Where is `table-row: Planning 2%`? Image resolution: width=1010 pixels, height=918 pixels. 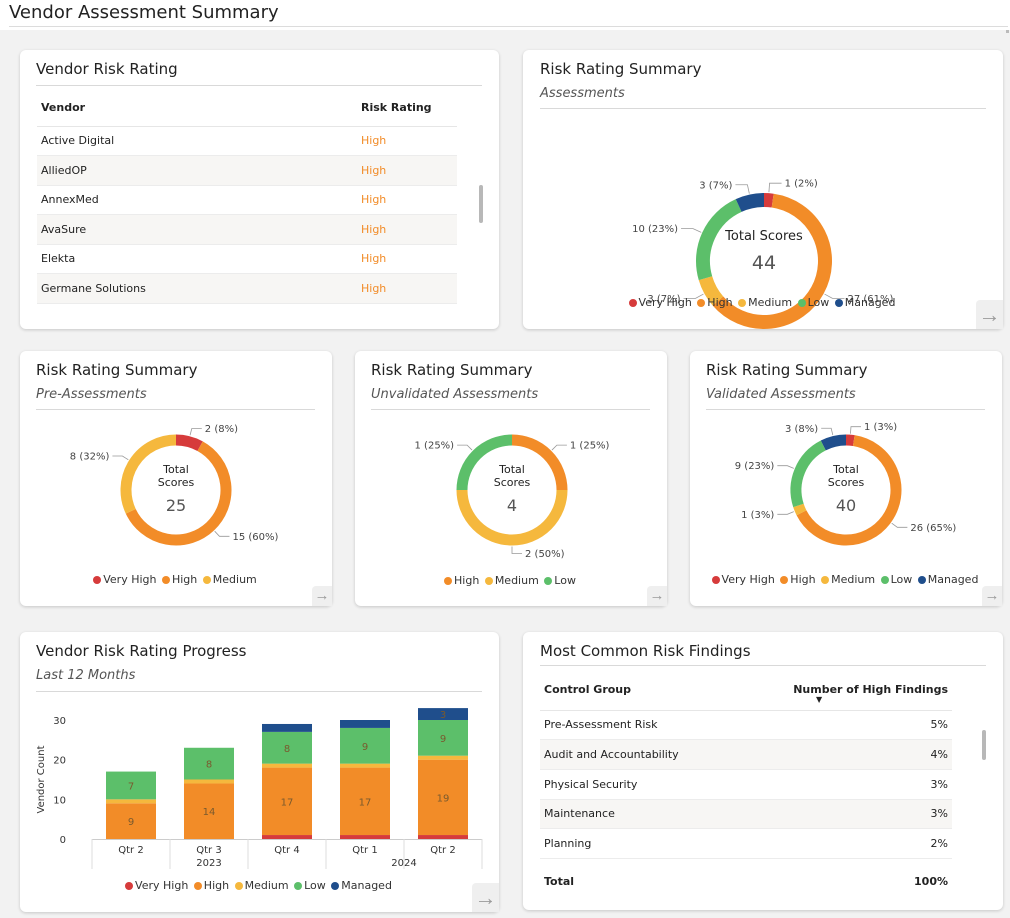 table-row: Planning 2% is located at coordinates (746, 843).